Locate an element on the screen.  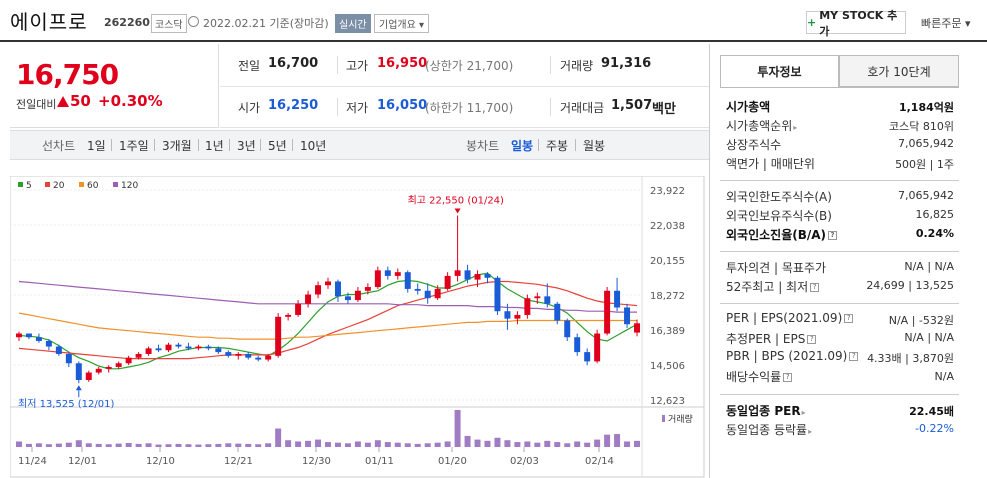
foreign-holding-value: 16,825 is located at coordinates (935, 214).